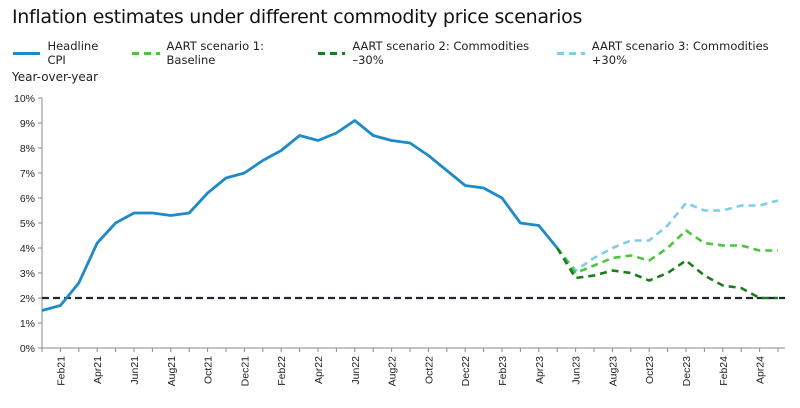 This screenshot has height=408, width=800. I want to click on y-tick-label: 10%, so click(24, 99).